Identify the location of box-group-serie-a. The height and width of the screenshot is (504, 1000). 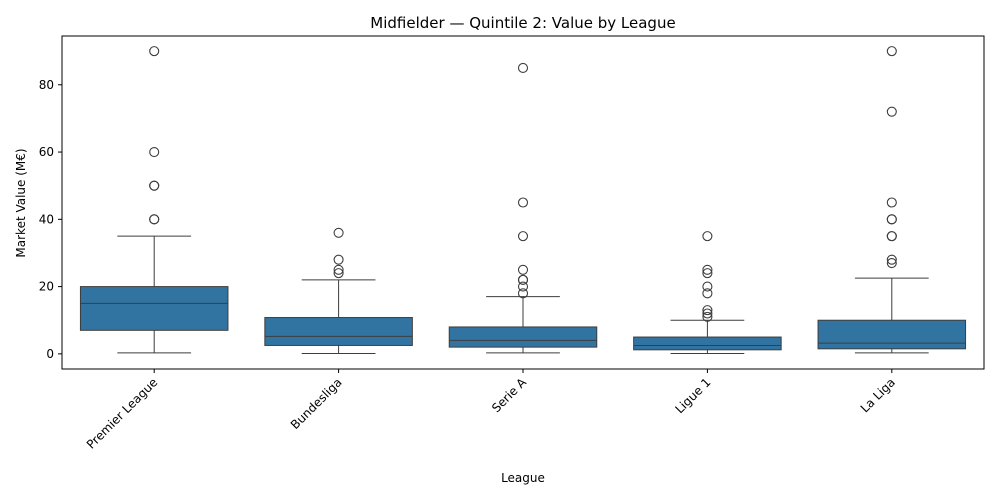
(523, 208).